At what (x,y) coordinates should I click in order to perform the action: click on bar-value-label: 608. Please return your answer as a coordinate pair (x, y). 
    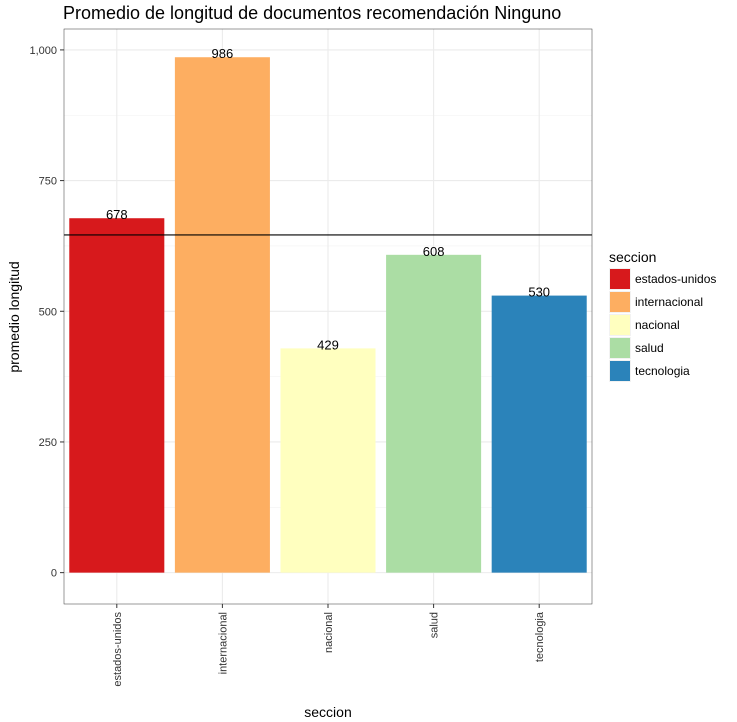
    Looking at the image, I should click on (434, 251).